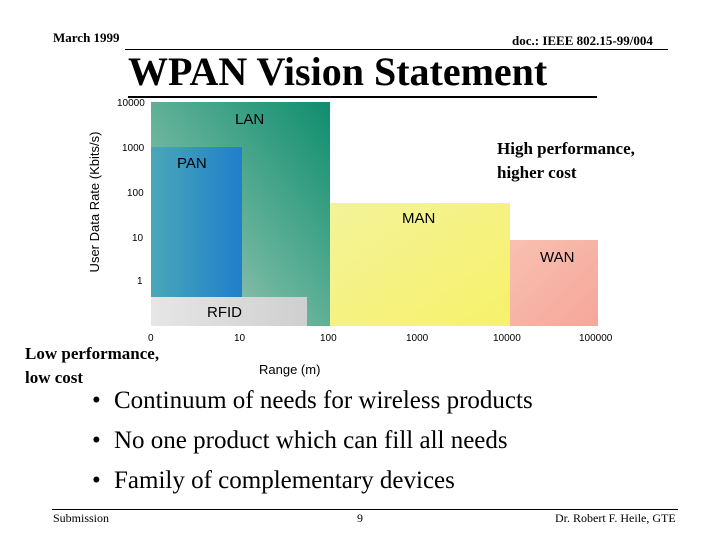 This screenshot has height=540, width=720. What do you see at coordinates (54, 377) in the screenshot?
I see `note-line: low cost` at bounding box center [54, 377].